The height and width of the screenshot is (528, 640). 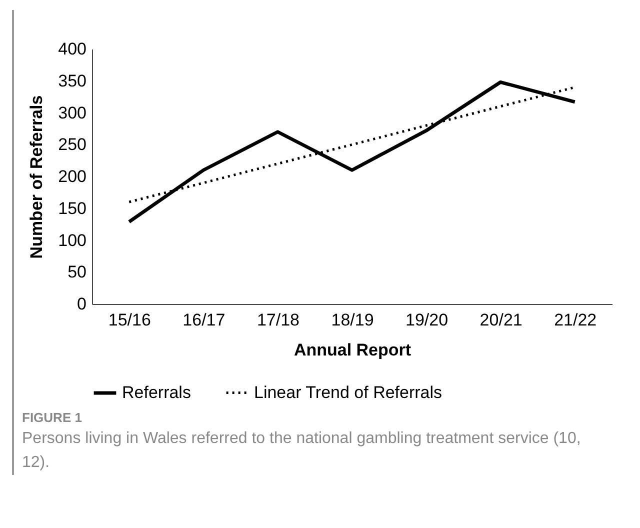 What do you see at coordinates (501, 320) in the screenshot?
I see `x-tick-label: 20/21` at bounding box center [501, 320].